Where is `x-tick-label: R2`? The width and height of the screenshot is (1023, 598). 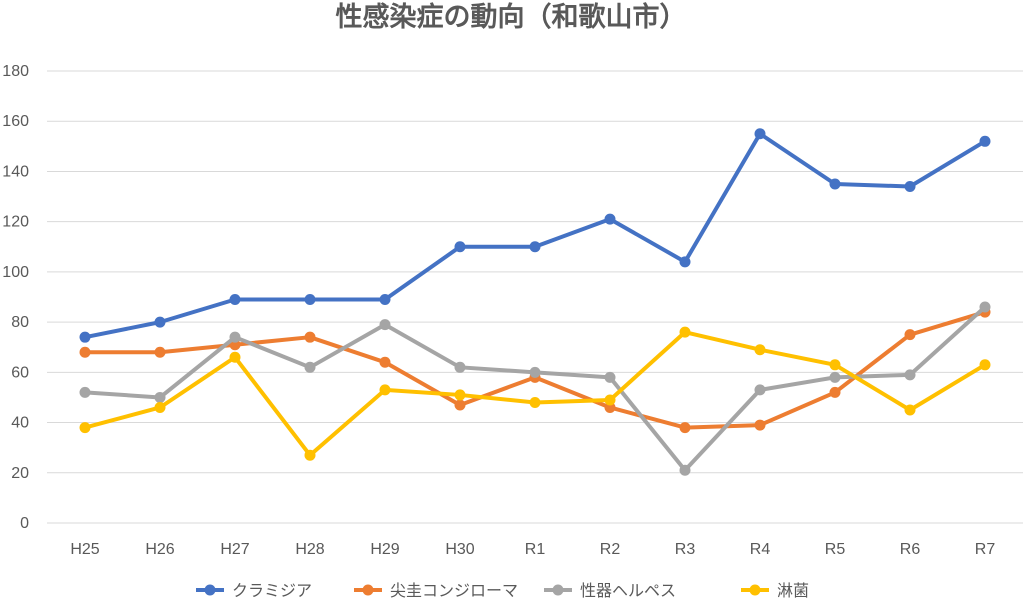 x-tick-label: R2 is located at coordinates (610, 549).